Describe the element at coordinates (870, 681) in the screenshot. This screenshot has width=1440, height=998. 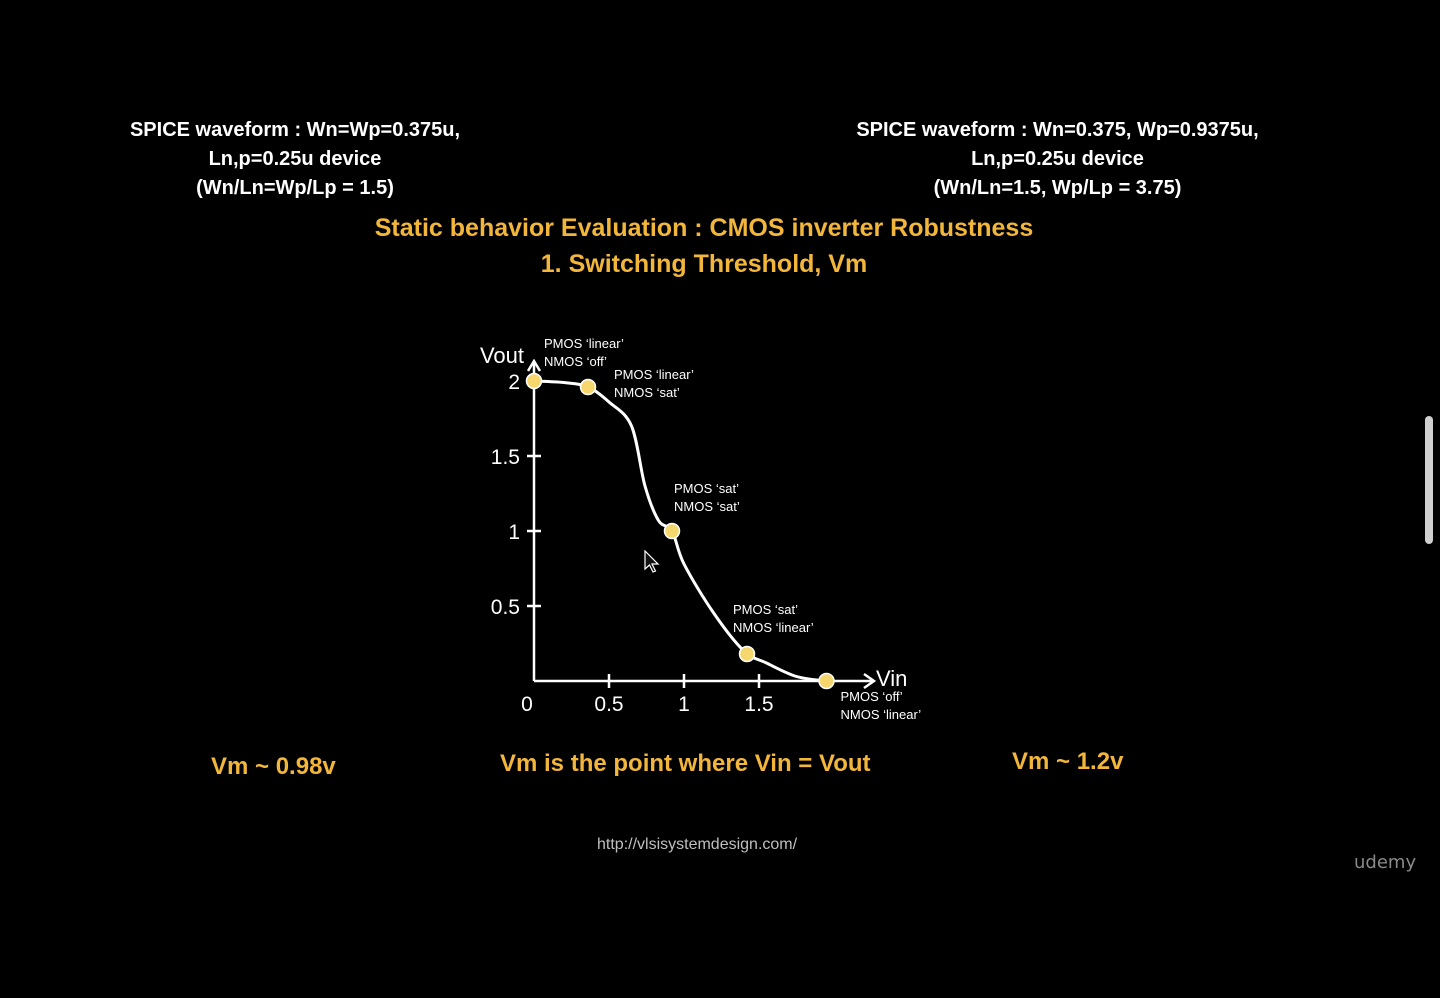
I see `x-axis-arrow-icon` at that location.